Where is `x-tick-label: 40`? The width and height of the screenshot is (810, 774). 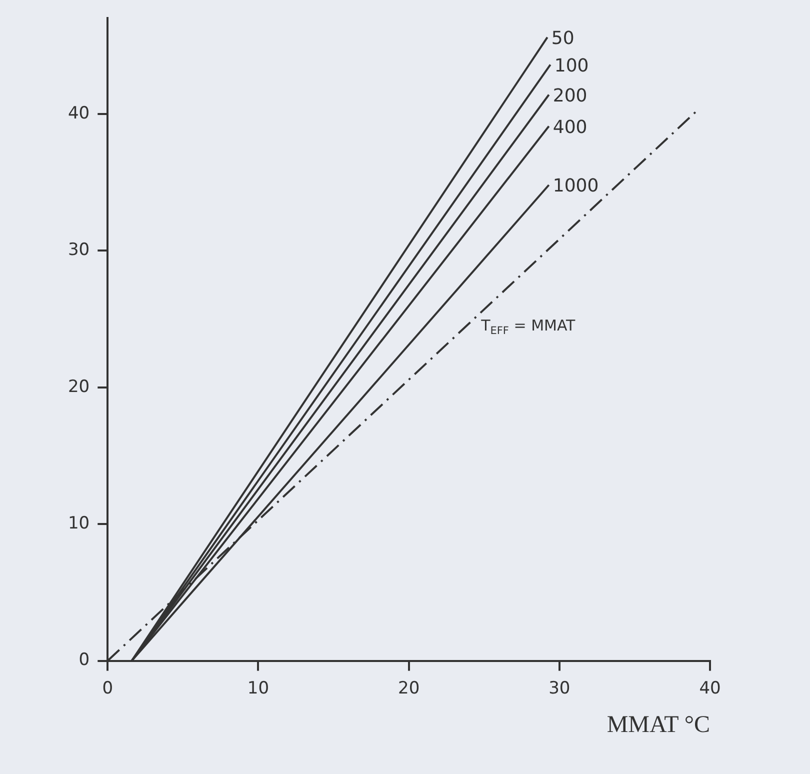 x-tick-label: 40 is located at coordinates (710, 688).